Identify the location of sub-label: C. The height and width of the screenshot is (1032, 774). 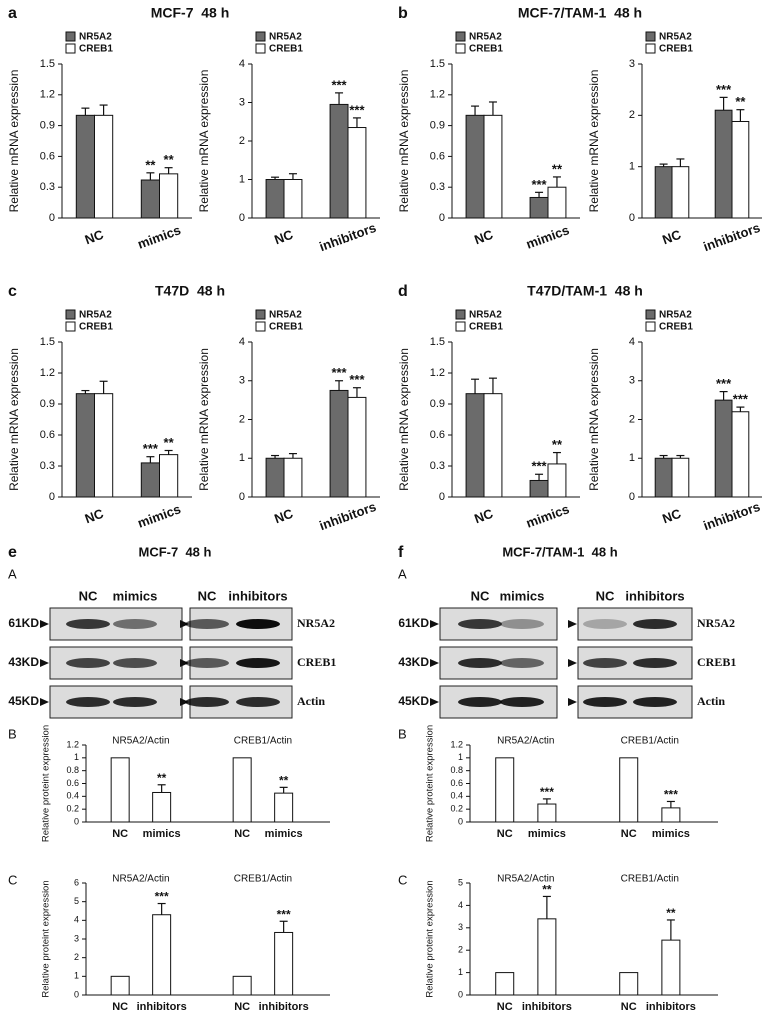
(402, 879).